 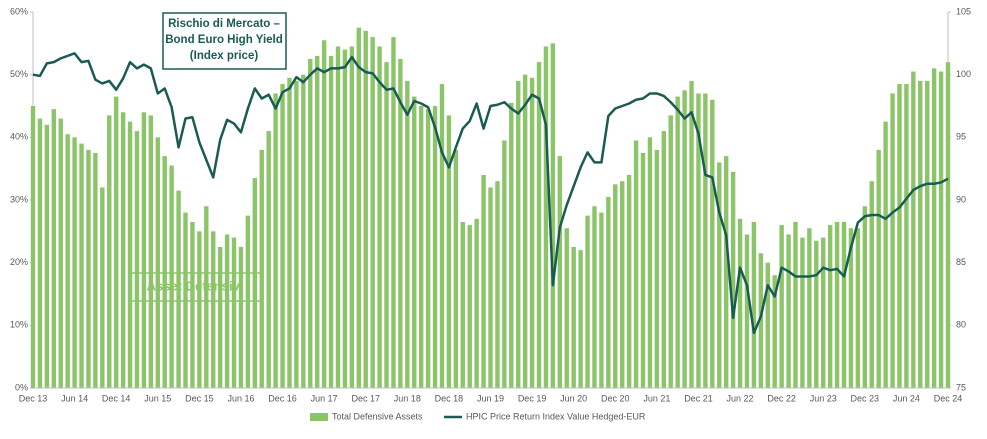 What do you see at coordinates (21, 387) in the screenshot?
I see `y-tick-label: 0%` at bounding box center [21, 387].